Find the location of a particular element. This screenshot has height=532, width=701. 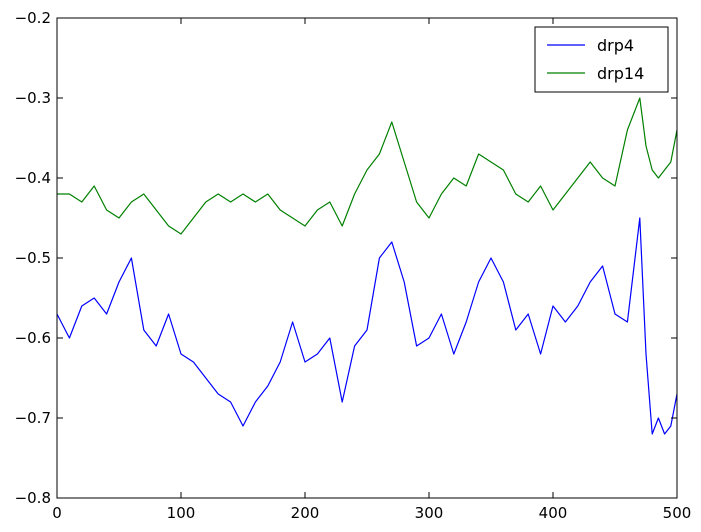

legend: drp4 drp14 is located at coordinates (601, 59).